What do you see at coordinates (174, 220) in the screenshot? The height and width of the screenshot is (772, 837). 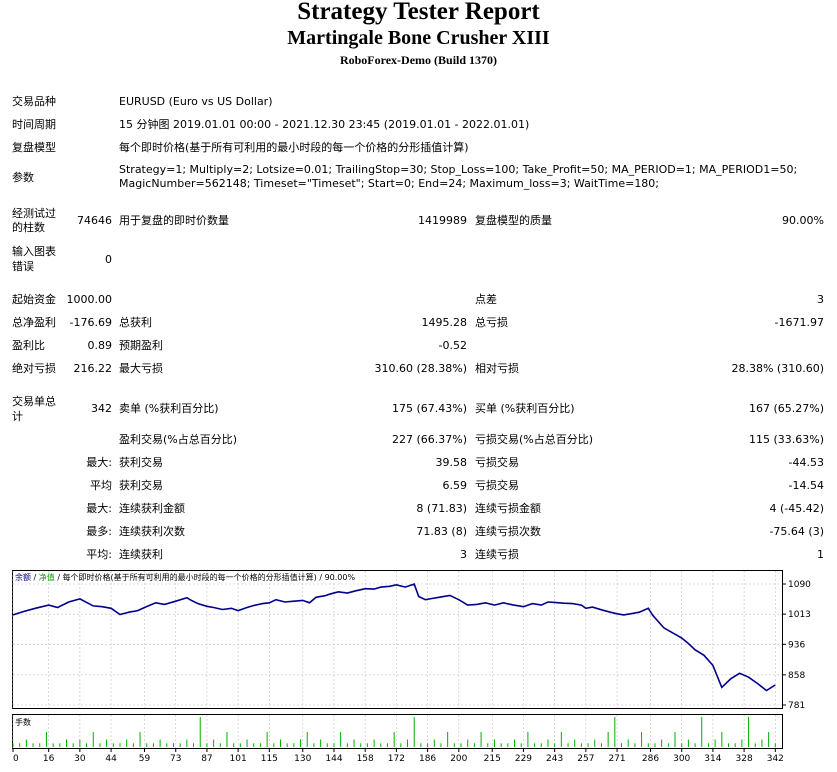 I see `ticks-label: 用于复盘的即时价数量` at bounding box center [174, 220].